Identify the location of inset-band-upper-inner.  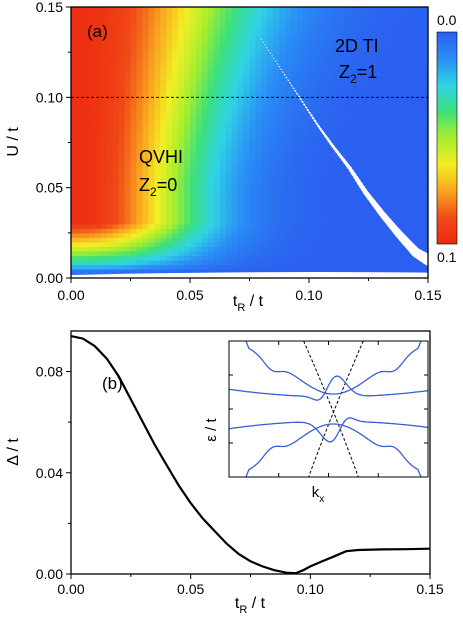
(328, 388).